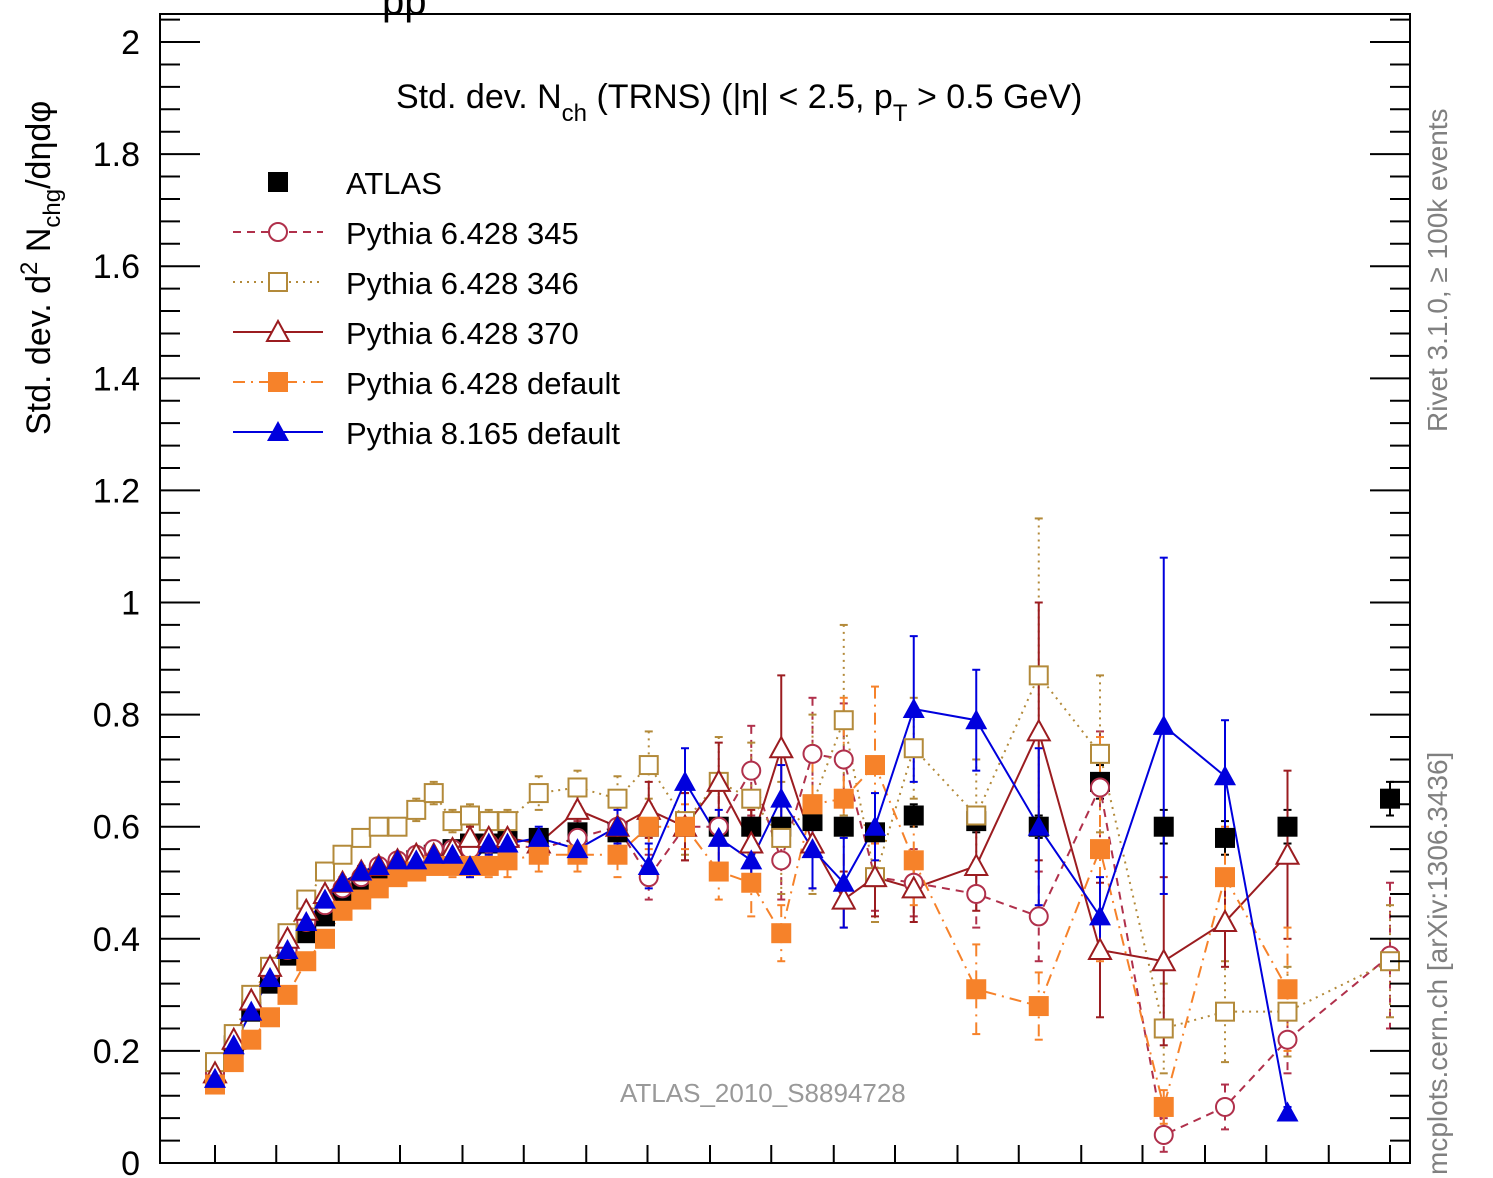 This screenshot has width=1493, height=1178. Describe the element at coordinates (116, 828) in the screenshot. I see `y-tick-label: 0.6` at that location.